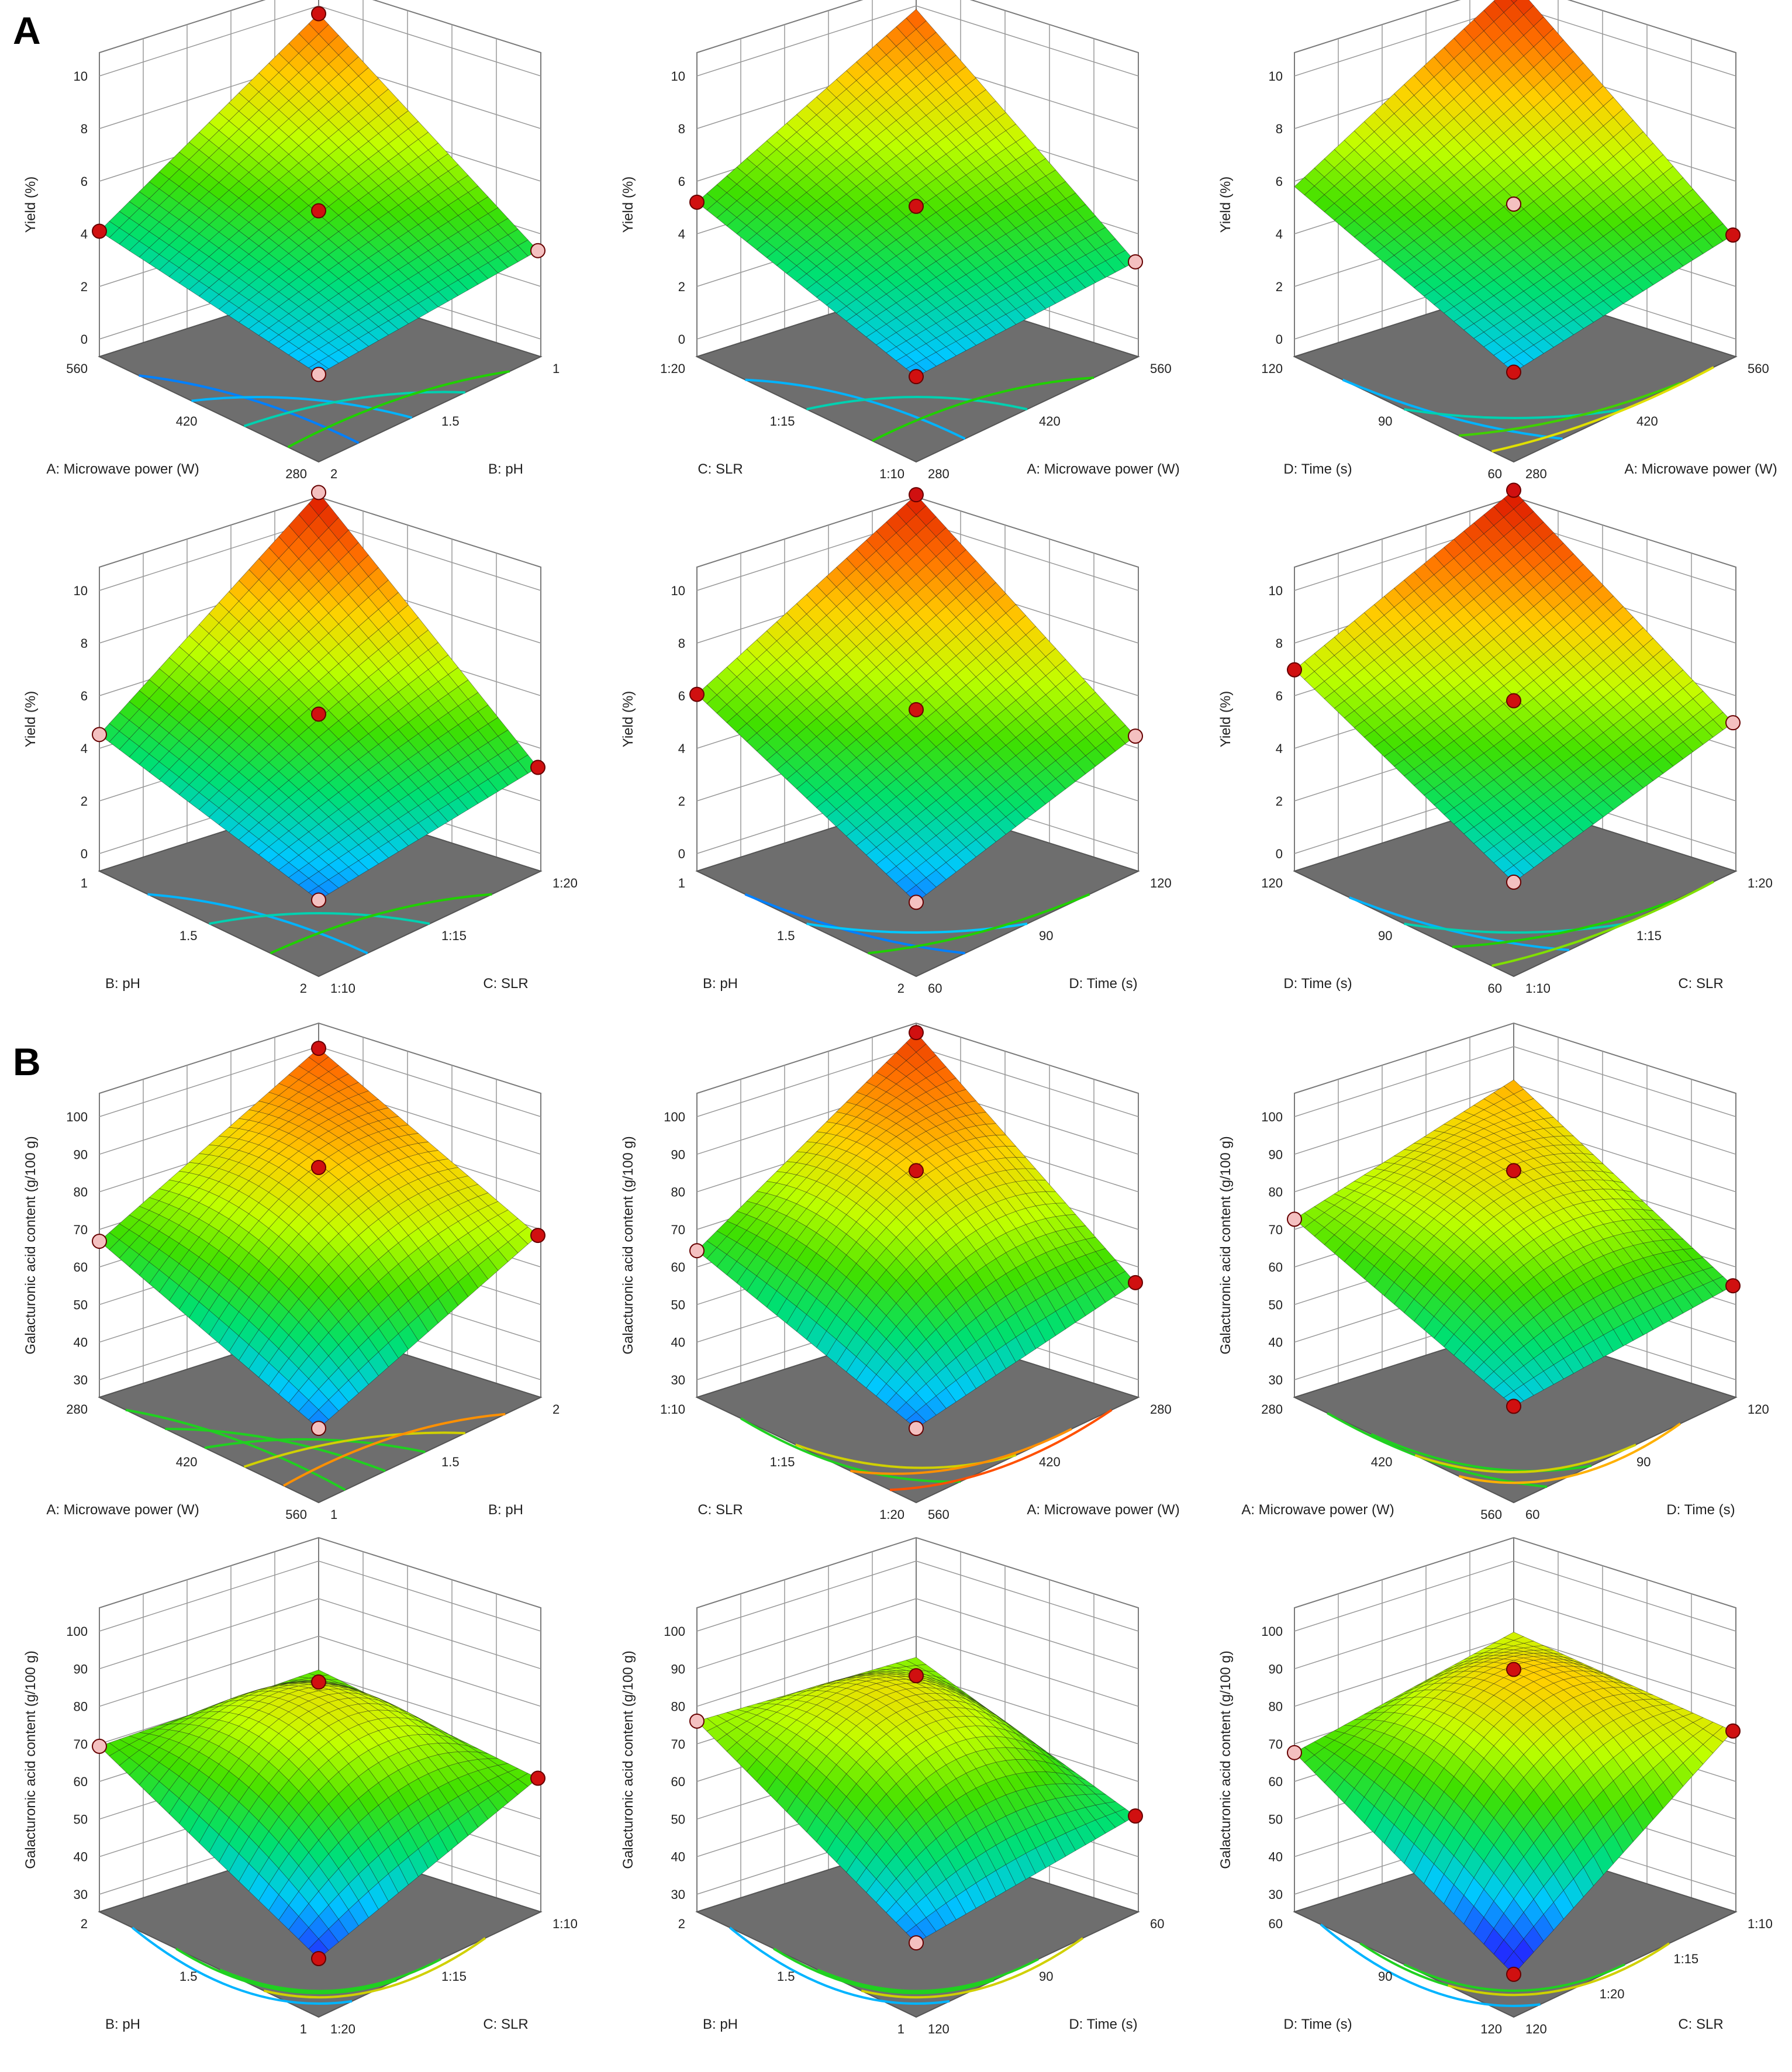  Describe the element at coordinates (1103, 984) in the screenshot. I see `z-axis-label: D: Time (s)` at that location.